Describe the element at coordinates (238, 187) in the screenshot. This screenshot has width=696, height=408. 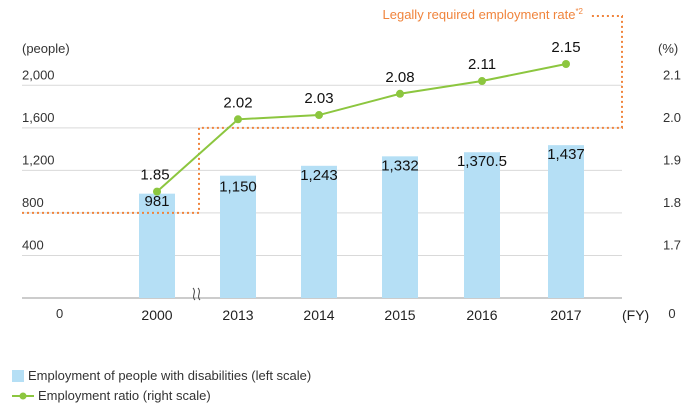
I see `bar-value-label: 1,150` at that location.